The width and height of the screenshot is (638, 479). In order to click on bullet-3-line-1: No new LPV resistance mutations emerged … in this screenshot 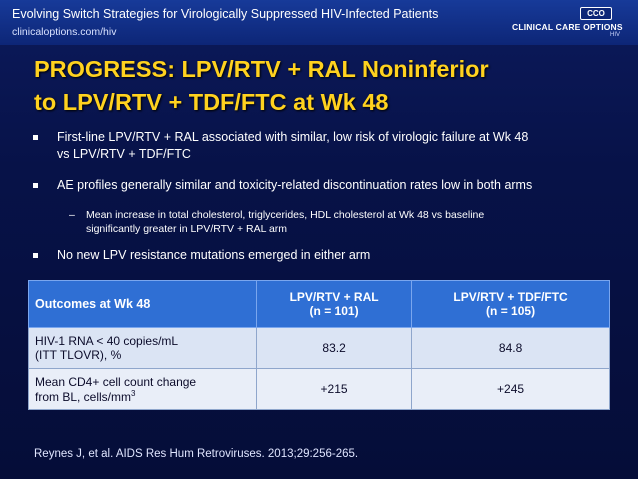, I will do `click(214, 255)`.